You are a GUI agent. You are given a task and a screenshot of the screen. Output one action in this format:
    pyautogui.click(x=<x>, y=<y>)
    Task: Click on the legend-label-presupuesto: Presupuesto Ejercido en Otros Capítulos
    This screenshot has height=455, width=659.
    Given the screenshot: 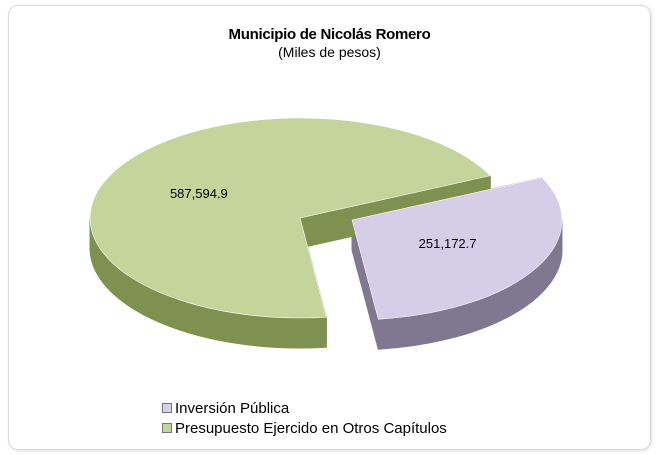 What is the action you would take?
    pyautogui.click(x=311, y=428)
    